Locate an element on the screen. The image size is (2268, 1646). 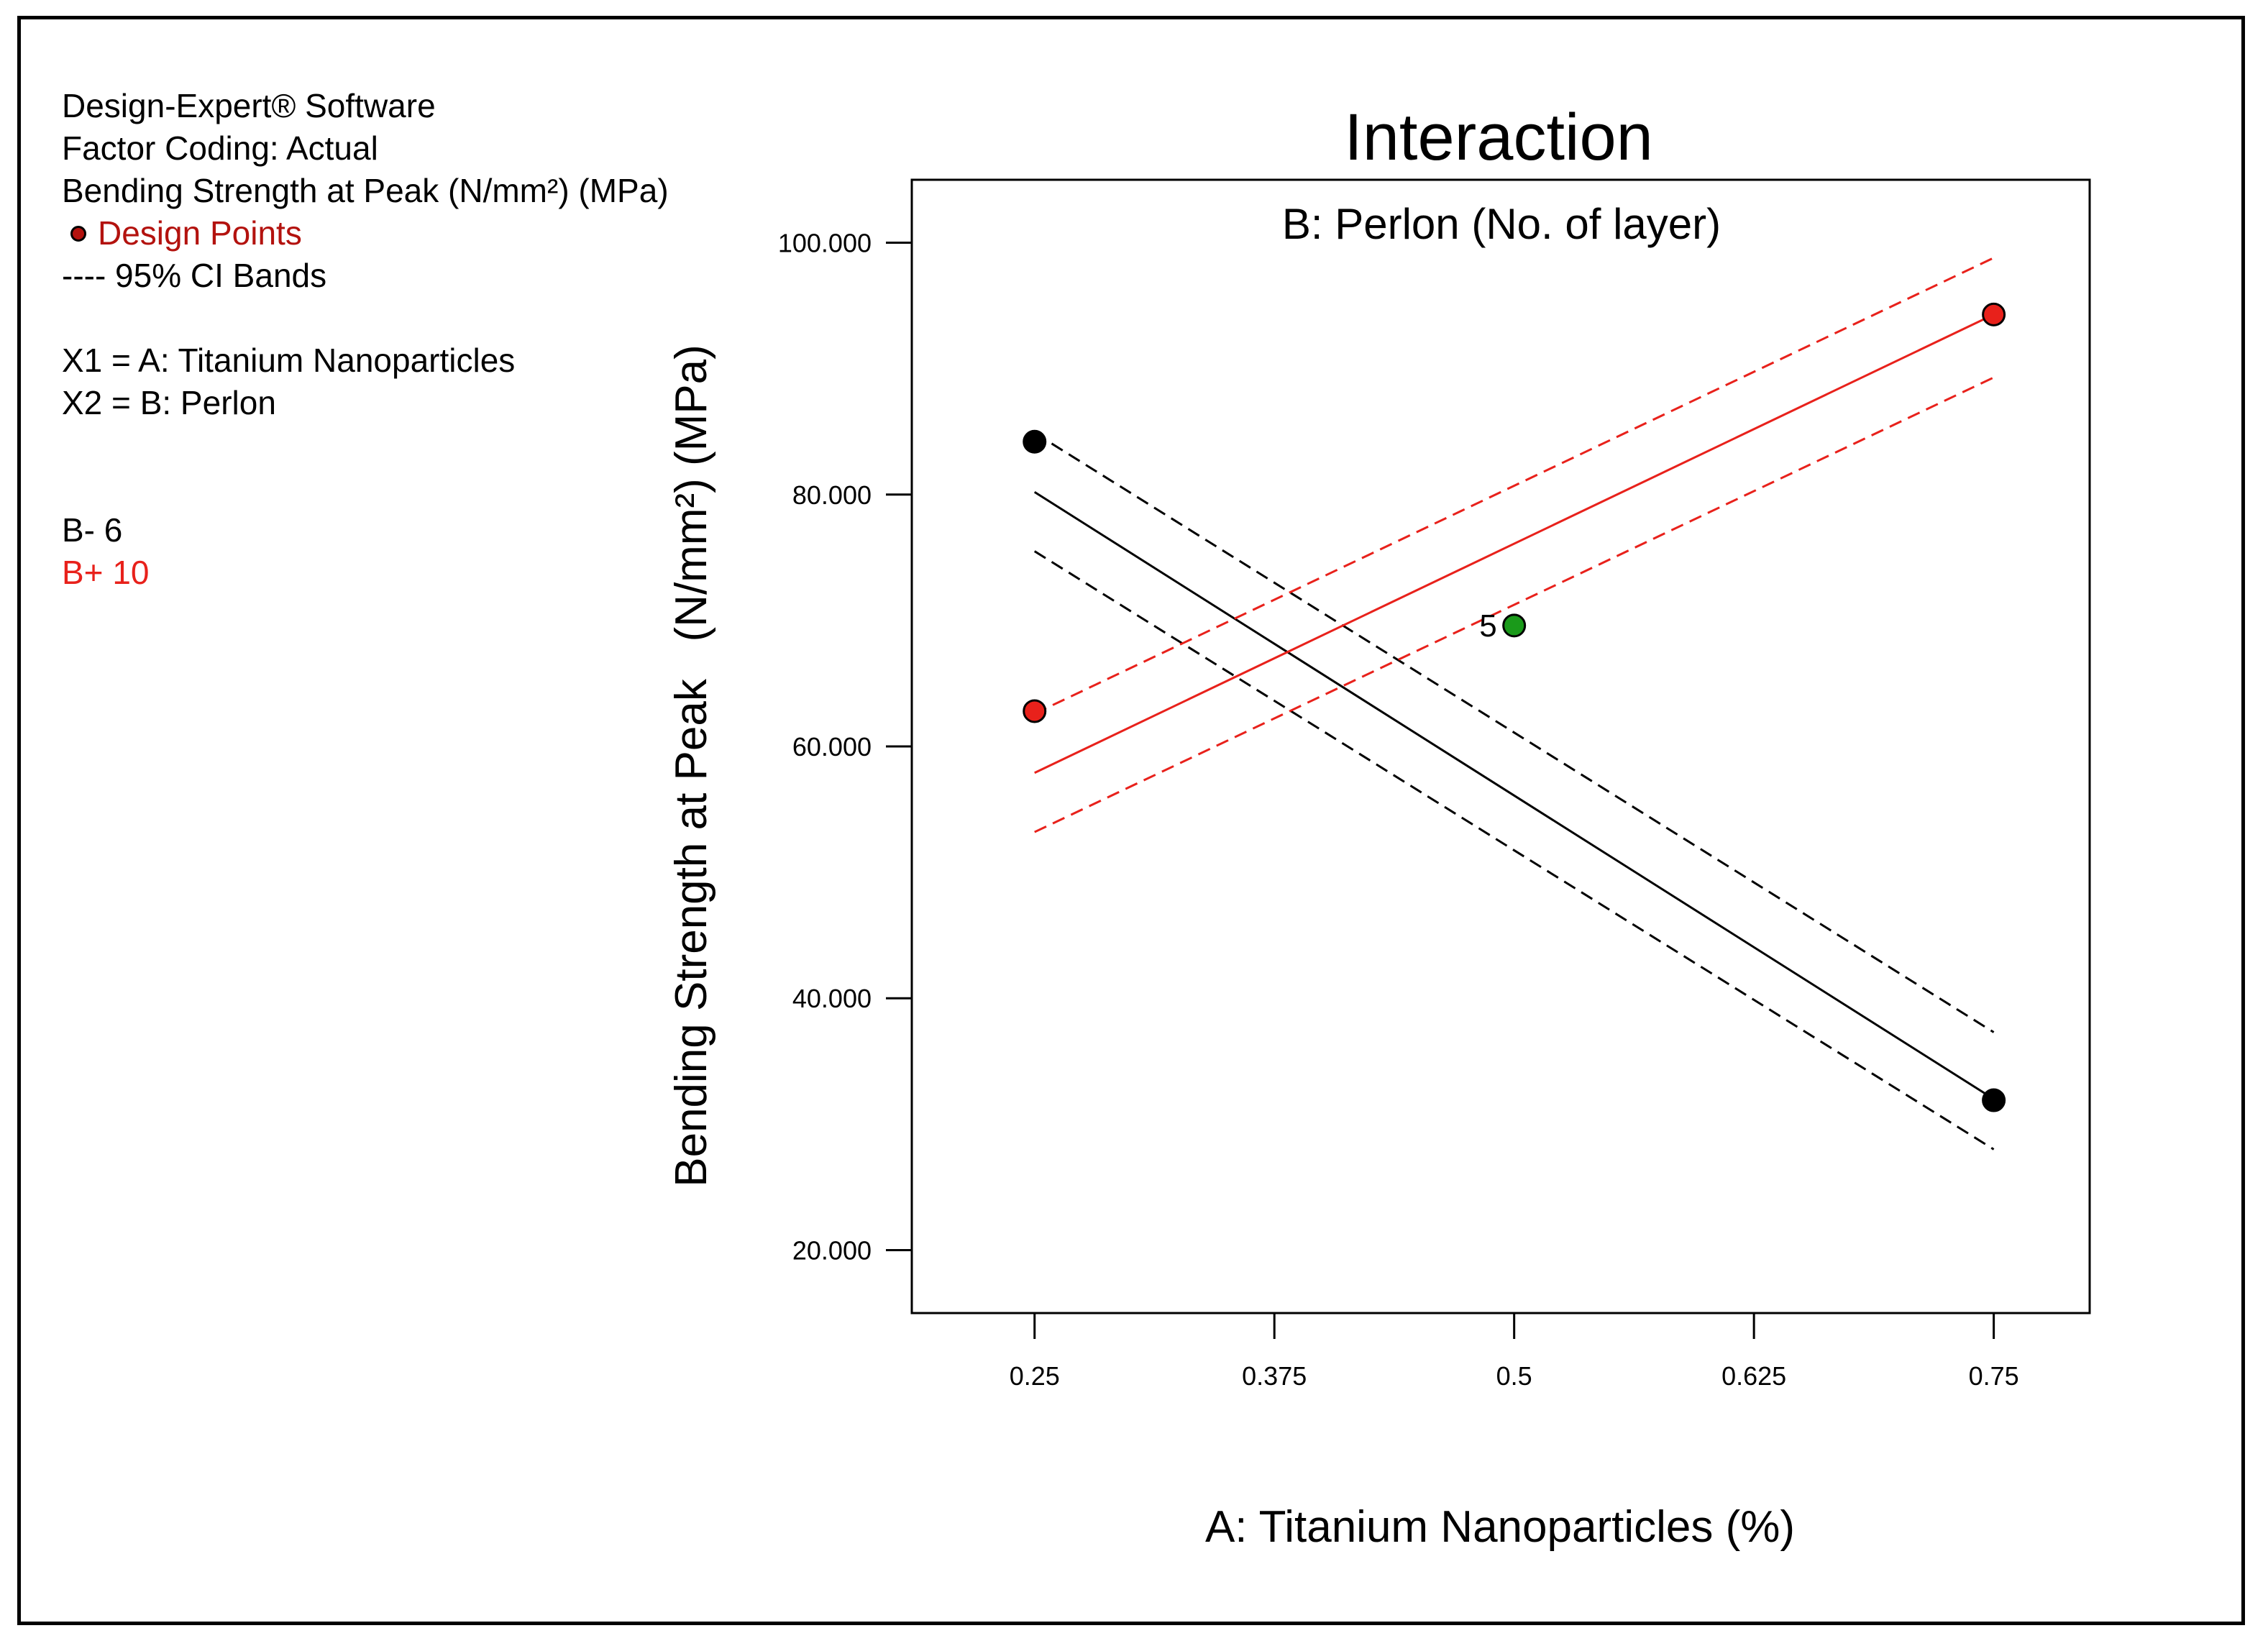
b-minus-legend: B- 6 is located at coordinates (92, 530).